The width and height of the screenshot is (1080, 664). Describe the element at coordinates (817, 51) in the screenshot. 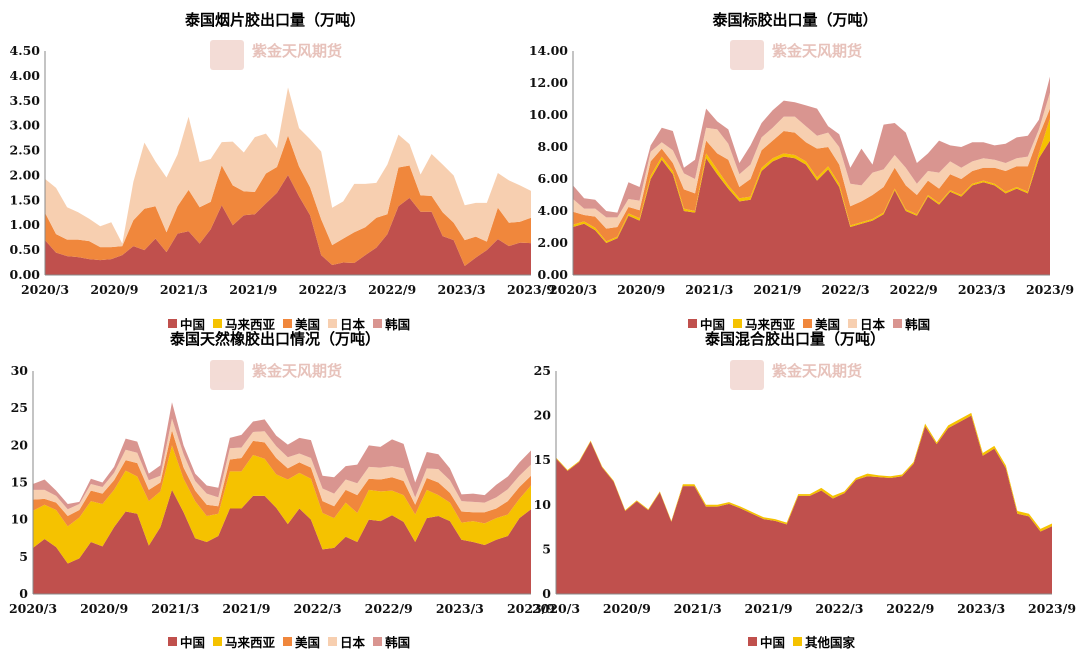

I see `watermark-text: 紫金天风期货` at that location.